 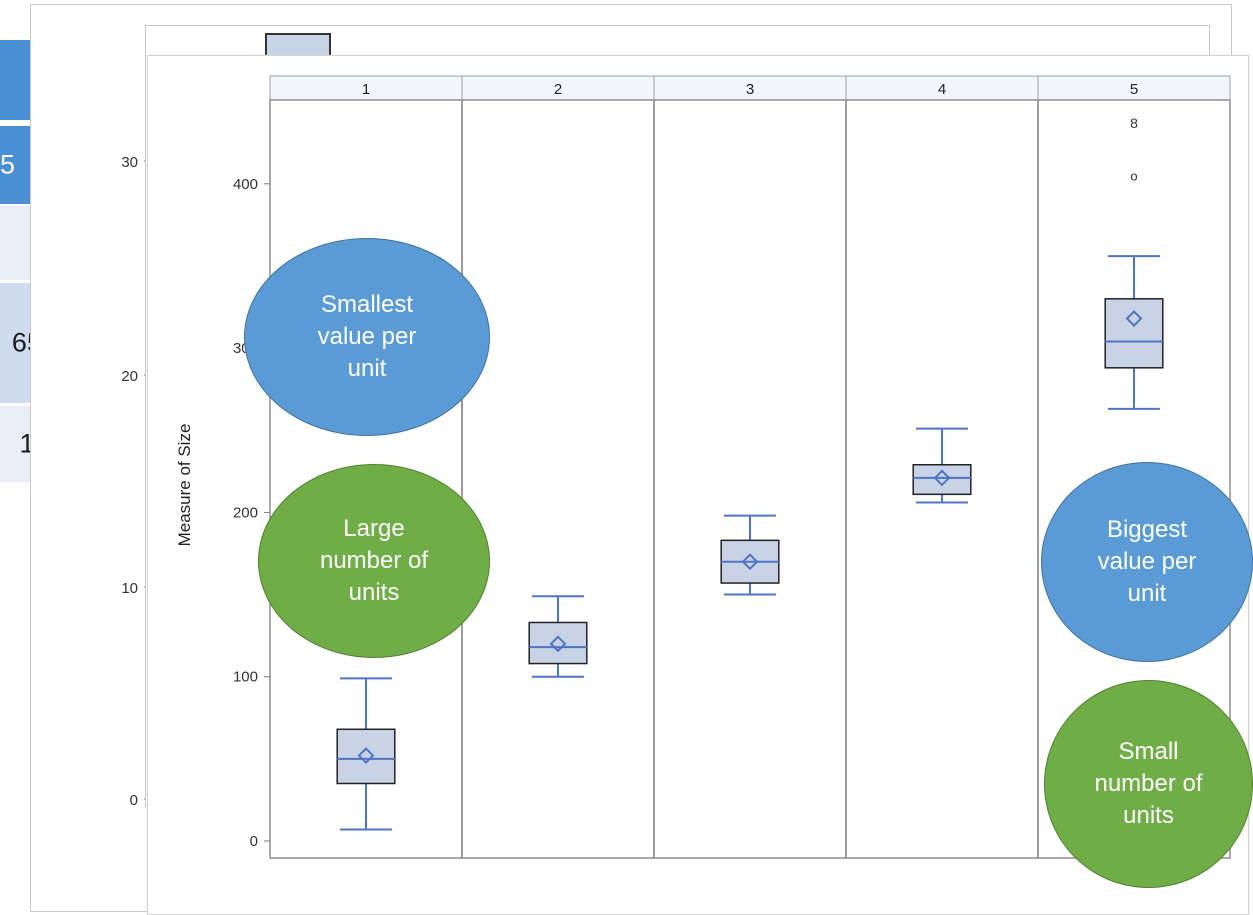 I want to click on large-number-bubble: Large number of units, so click(x=374, y=561).